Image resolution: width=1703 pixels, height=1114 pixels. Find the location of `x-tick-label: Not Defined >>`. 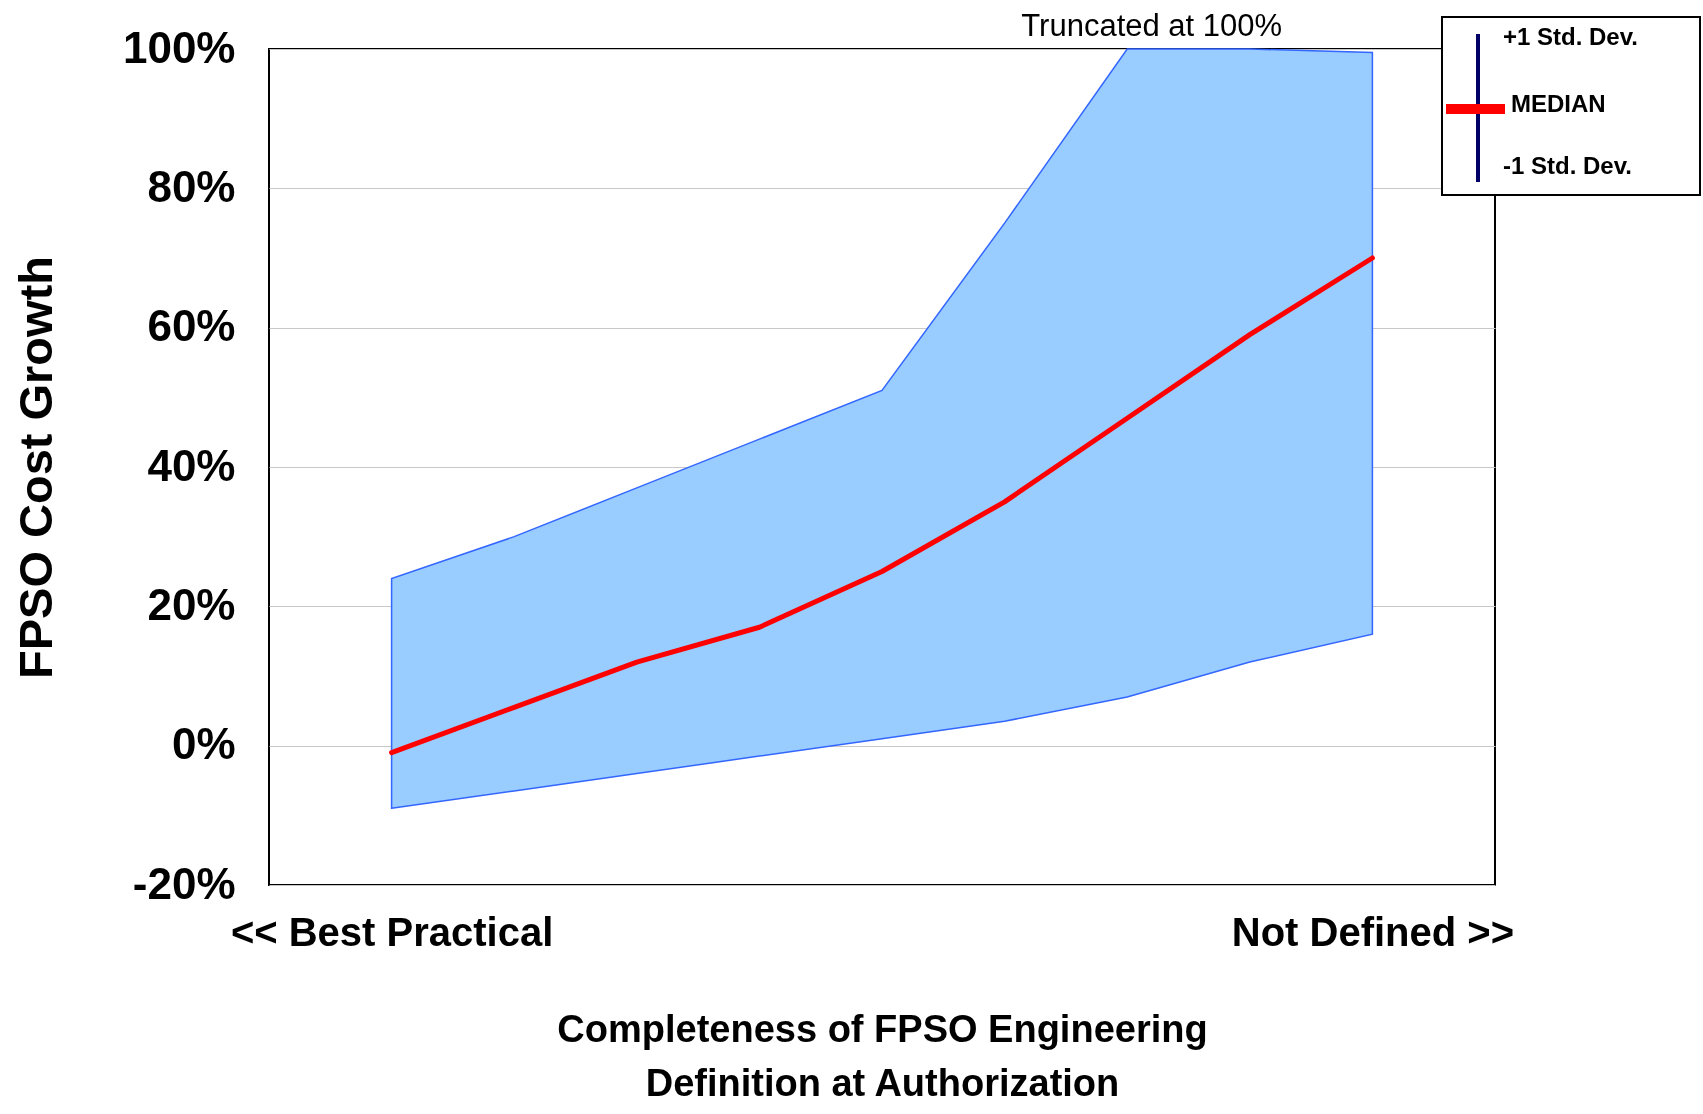

x-tick-label: Not Defined >> is located at coordinates (1373, 931).